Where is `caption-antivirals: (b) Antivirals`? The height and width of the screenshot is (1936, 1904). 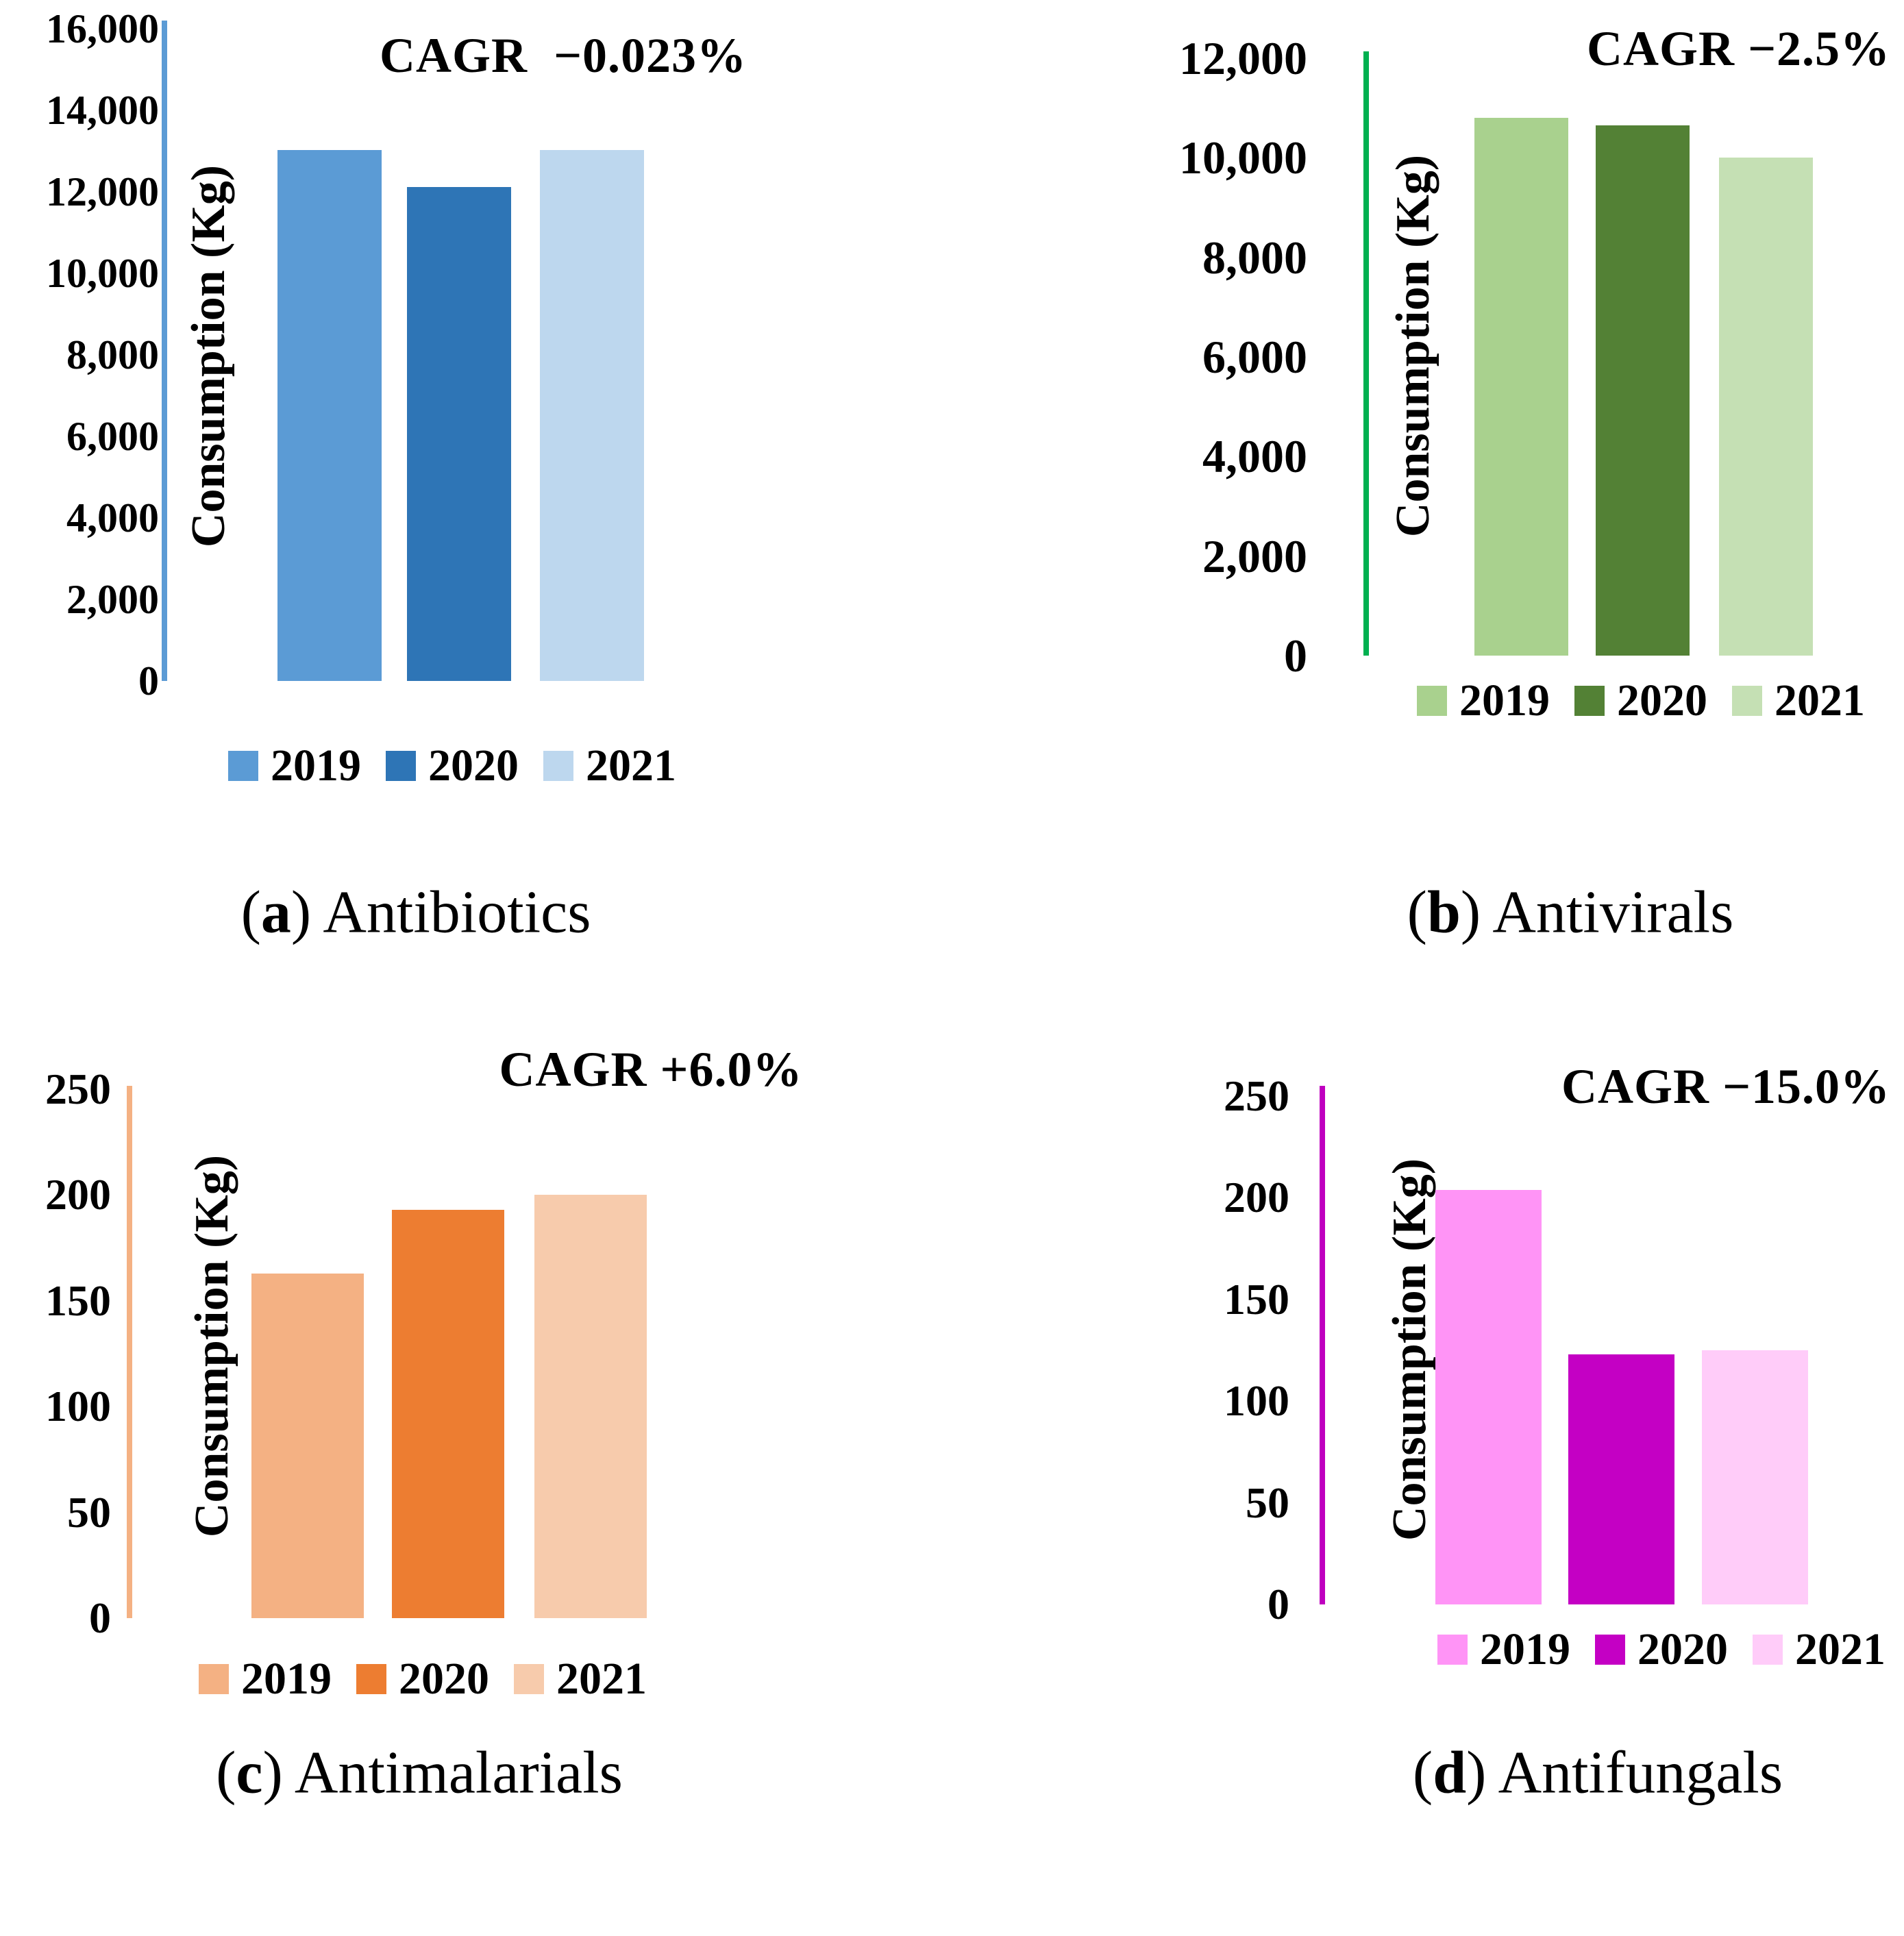
caption-antivirals: (b) Antivirals is located at coordinates (1570, 913).